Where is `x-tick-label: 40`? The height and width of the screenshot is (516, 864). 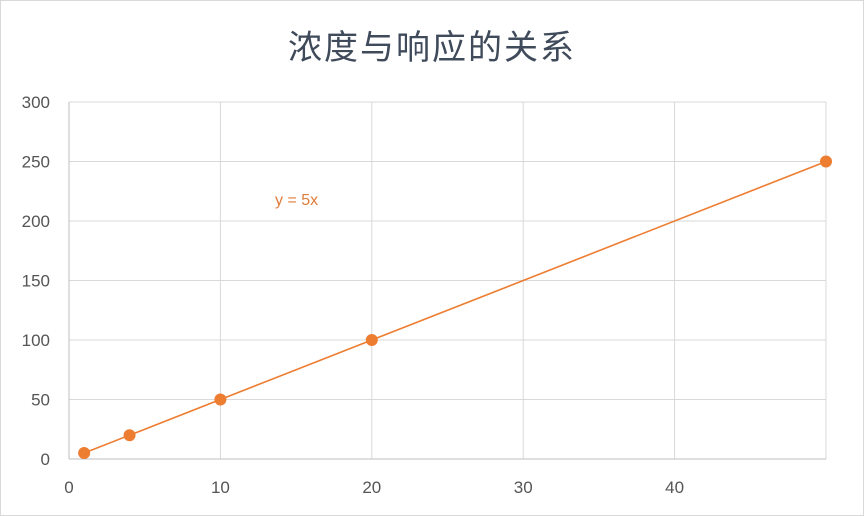 x-tick-label: 40 is located at coordinates (674, 487).